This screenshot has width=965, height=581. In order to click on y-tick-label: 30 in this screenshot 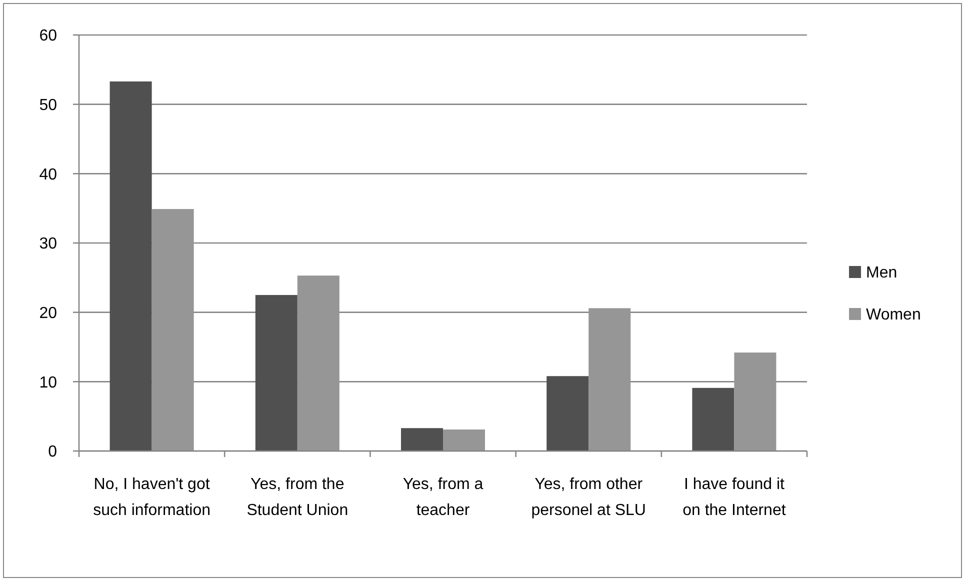, I will do `click(48, 244)`.